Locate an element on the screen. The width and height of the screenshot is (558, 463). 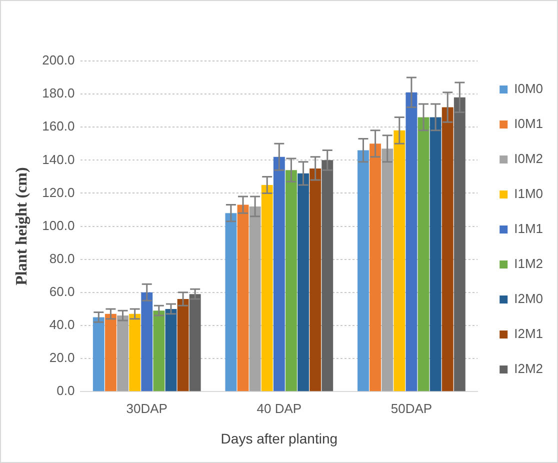
legend-label: I1M0 is located at coordinates (529, 194).